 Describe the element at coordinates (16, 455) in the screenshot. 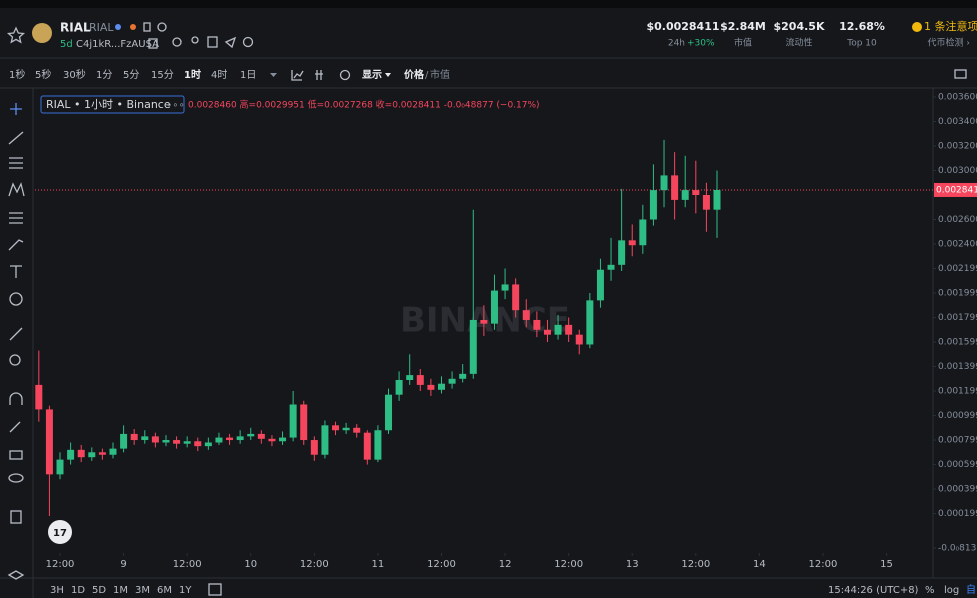

I see `lock-tool` at that location.